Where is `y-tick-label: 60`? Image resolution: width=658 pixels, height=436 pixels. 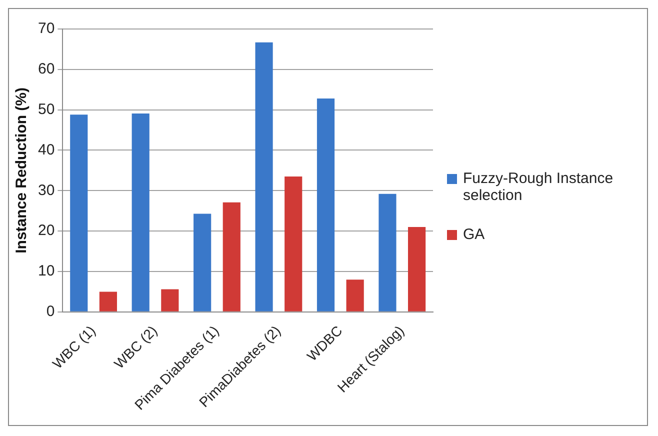
y-tick-label: 60 is located at coordinates (46, 69).